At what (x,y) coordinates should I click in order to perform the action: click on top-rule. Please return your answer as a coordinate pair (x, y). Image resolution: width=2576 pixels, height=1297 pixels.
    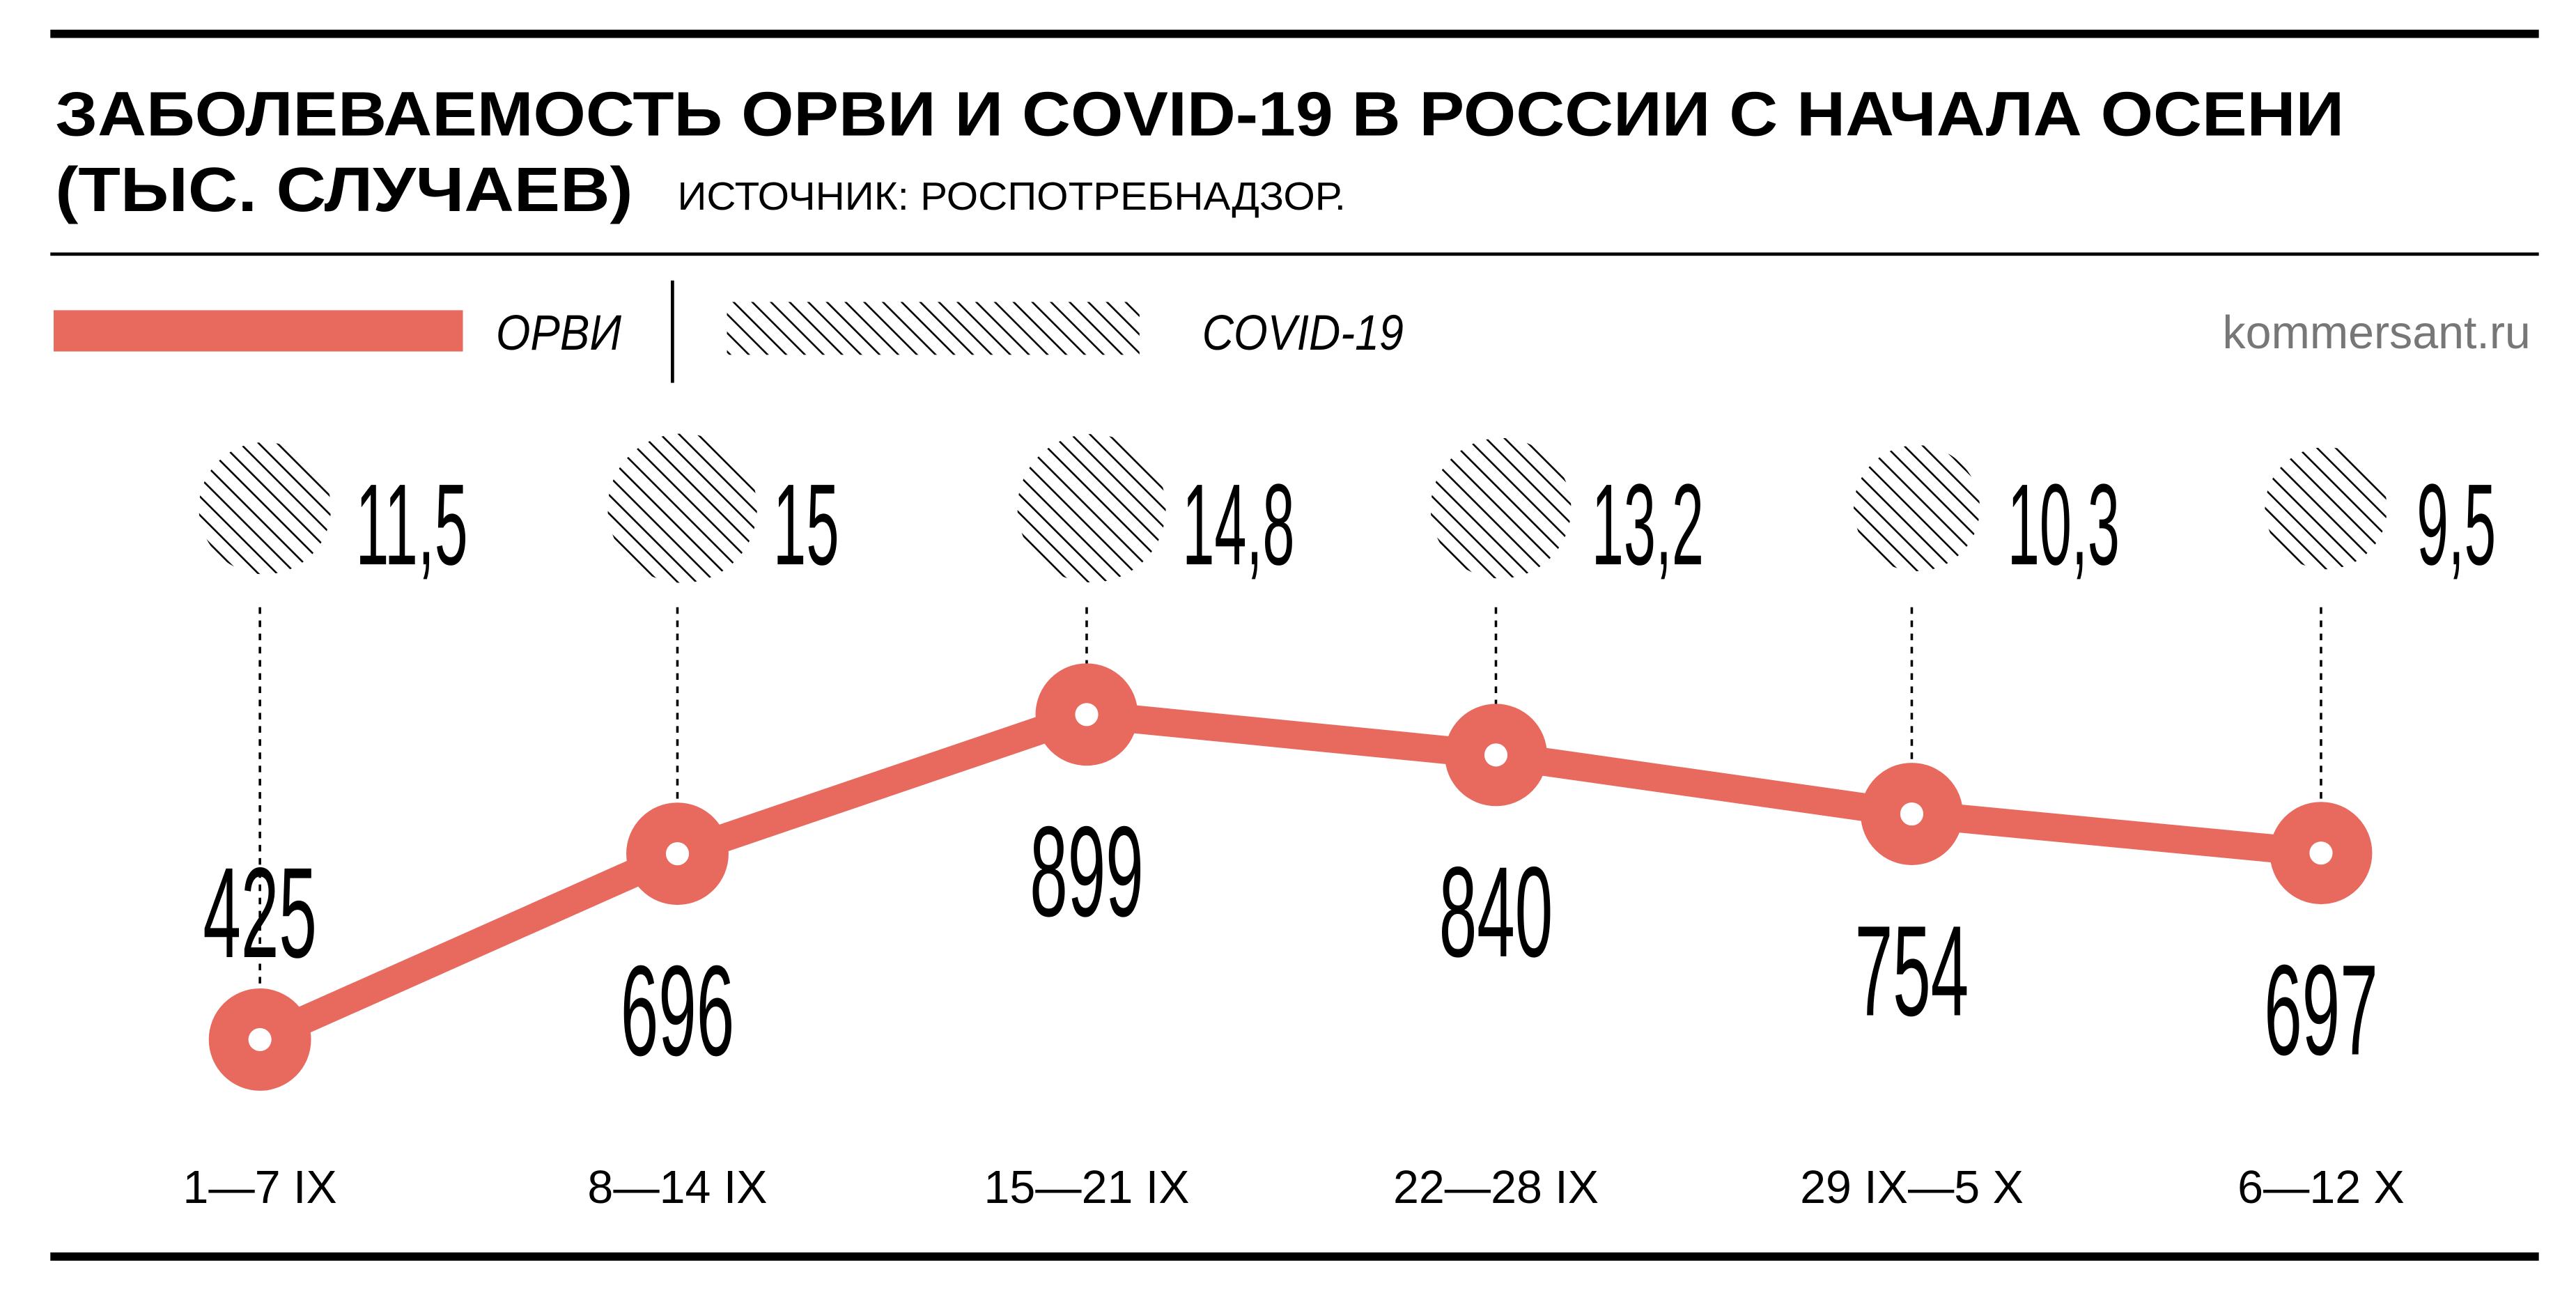
    Looking at the image, I should click on (1294, 33).